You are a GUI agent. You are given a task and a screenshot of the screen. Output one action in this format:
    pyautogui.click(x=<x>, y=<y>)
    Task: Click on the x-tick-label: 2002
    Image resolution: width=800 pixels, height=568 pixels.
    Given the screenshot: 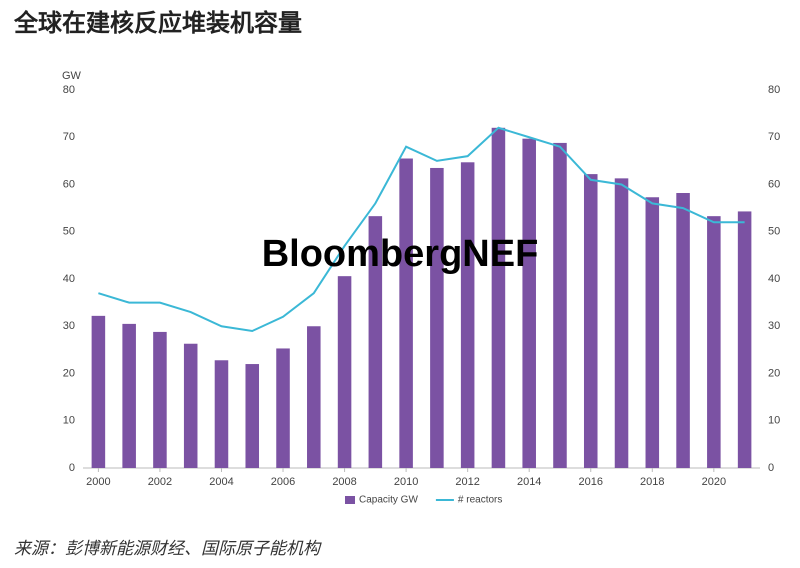 What is the action you would take?
    pyautogui.click(x=160, y=482)
    